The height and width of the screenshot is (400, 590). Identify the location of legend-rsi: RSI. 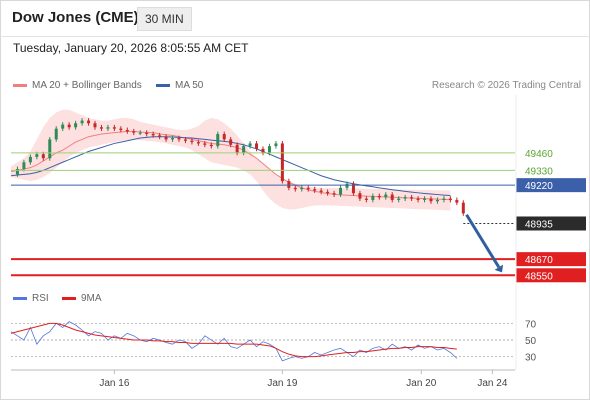
(31, 298).